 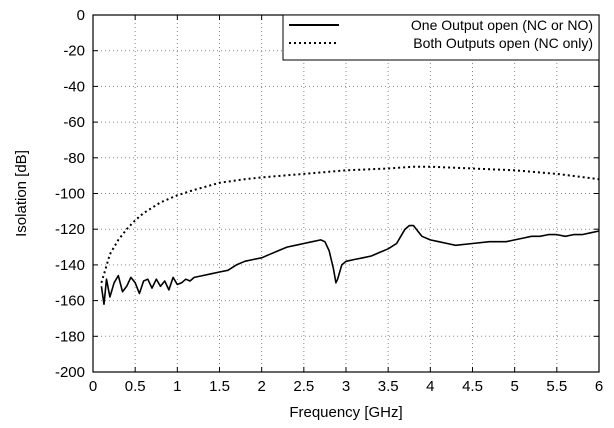 What do you see at coordinates (556, 386) in the screenshot?
I see `x-tick-label: 5.5` at bounding box center [556, 386].